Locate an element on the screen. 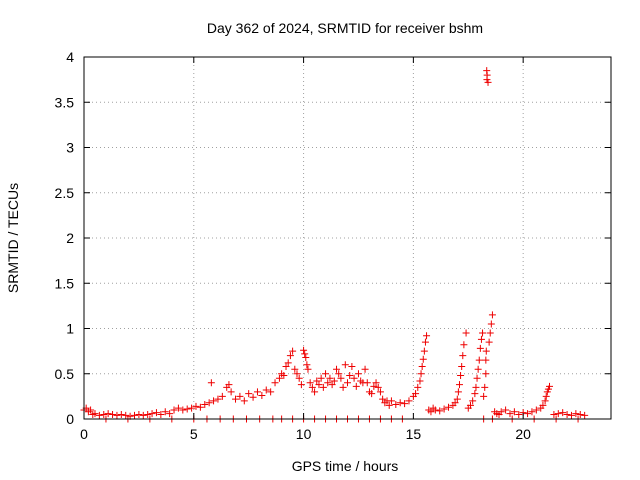 Image resolution: width=640 pixels, height=480 pixels. y-tick-label: 0 is located at coordinates (70, 419).